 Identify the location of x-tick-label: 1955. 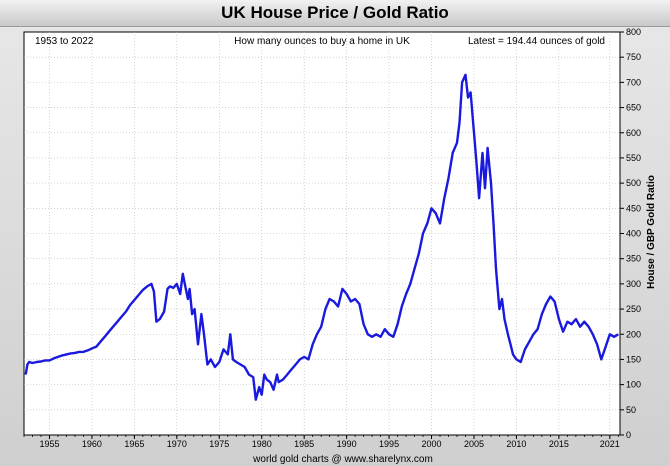
(49, 444).